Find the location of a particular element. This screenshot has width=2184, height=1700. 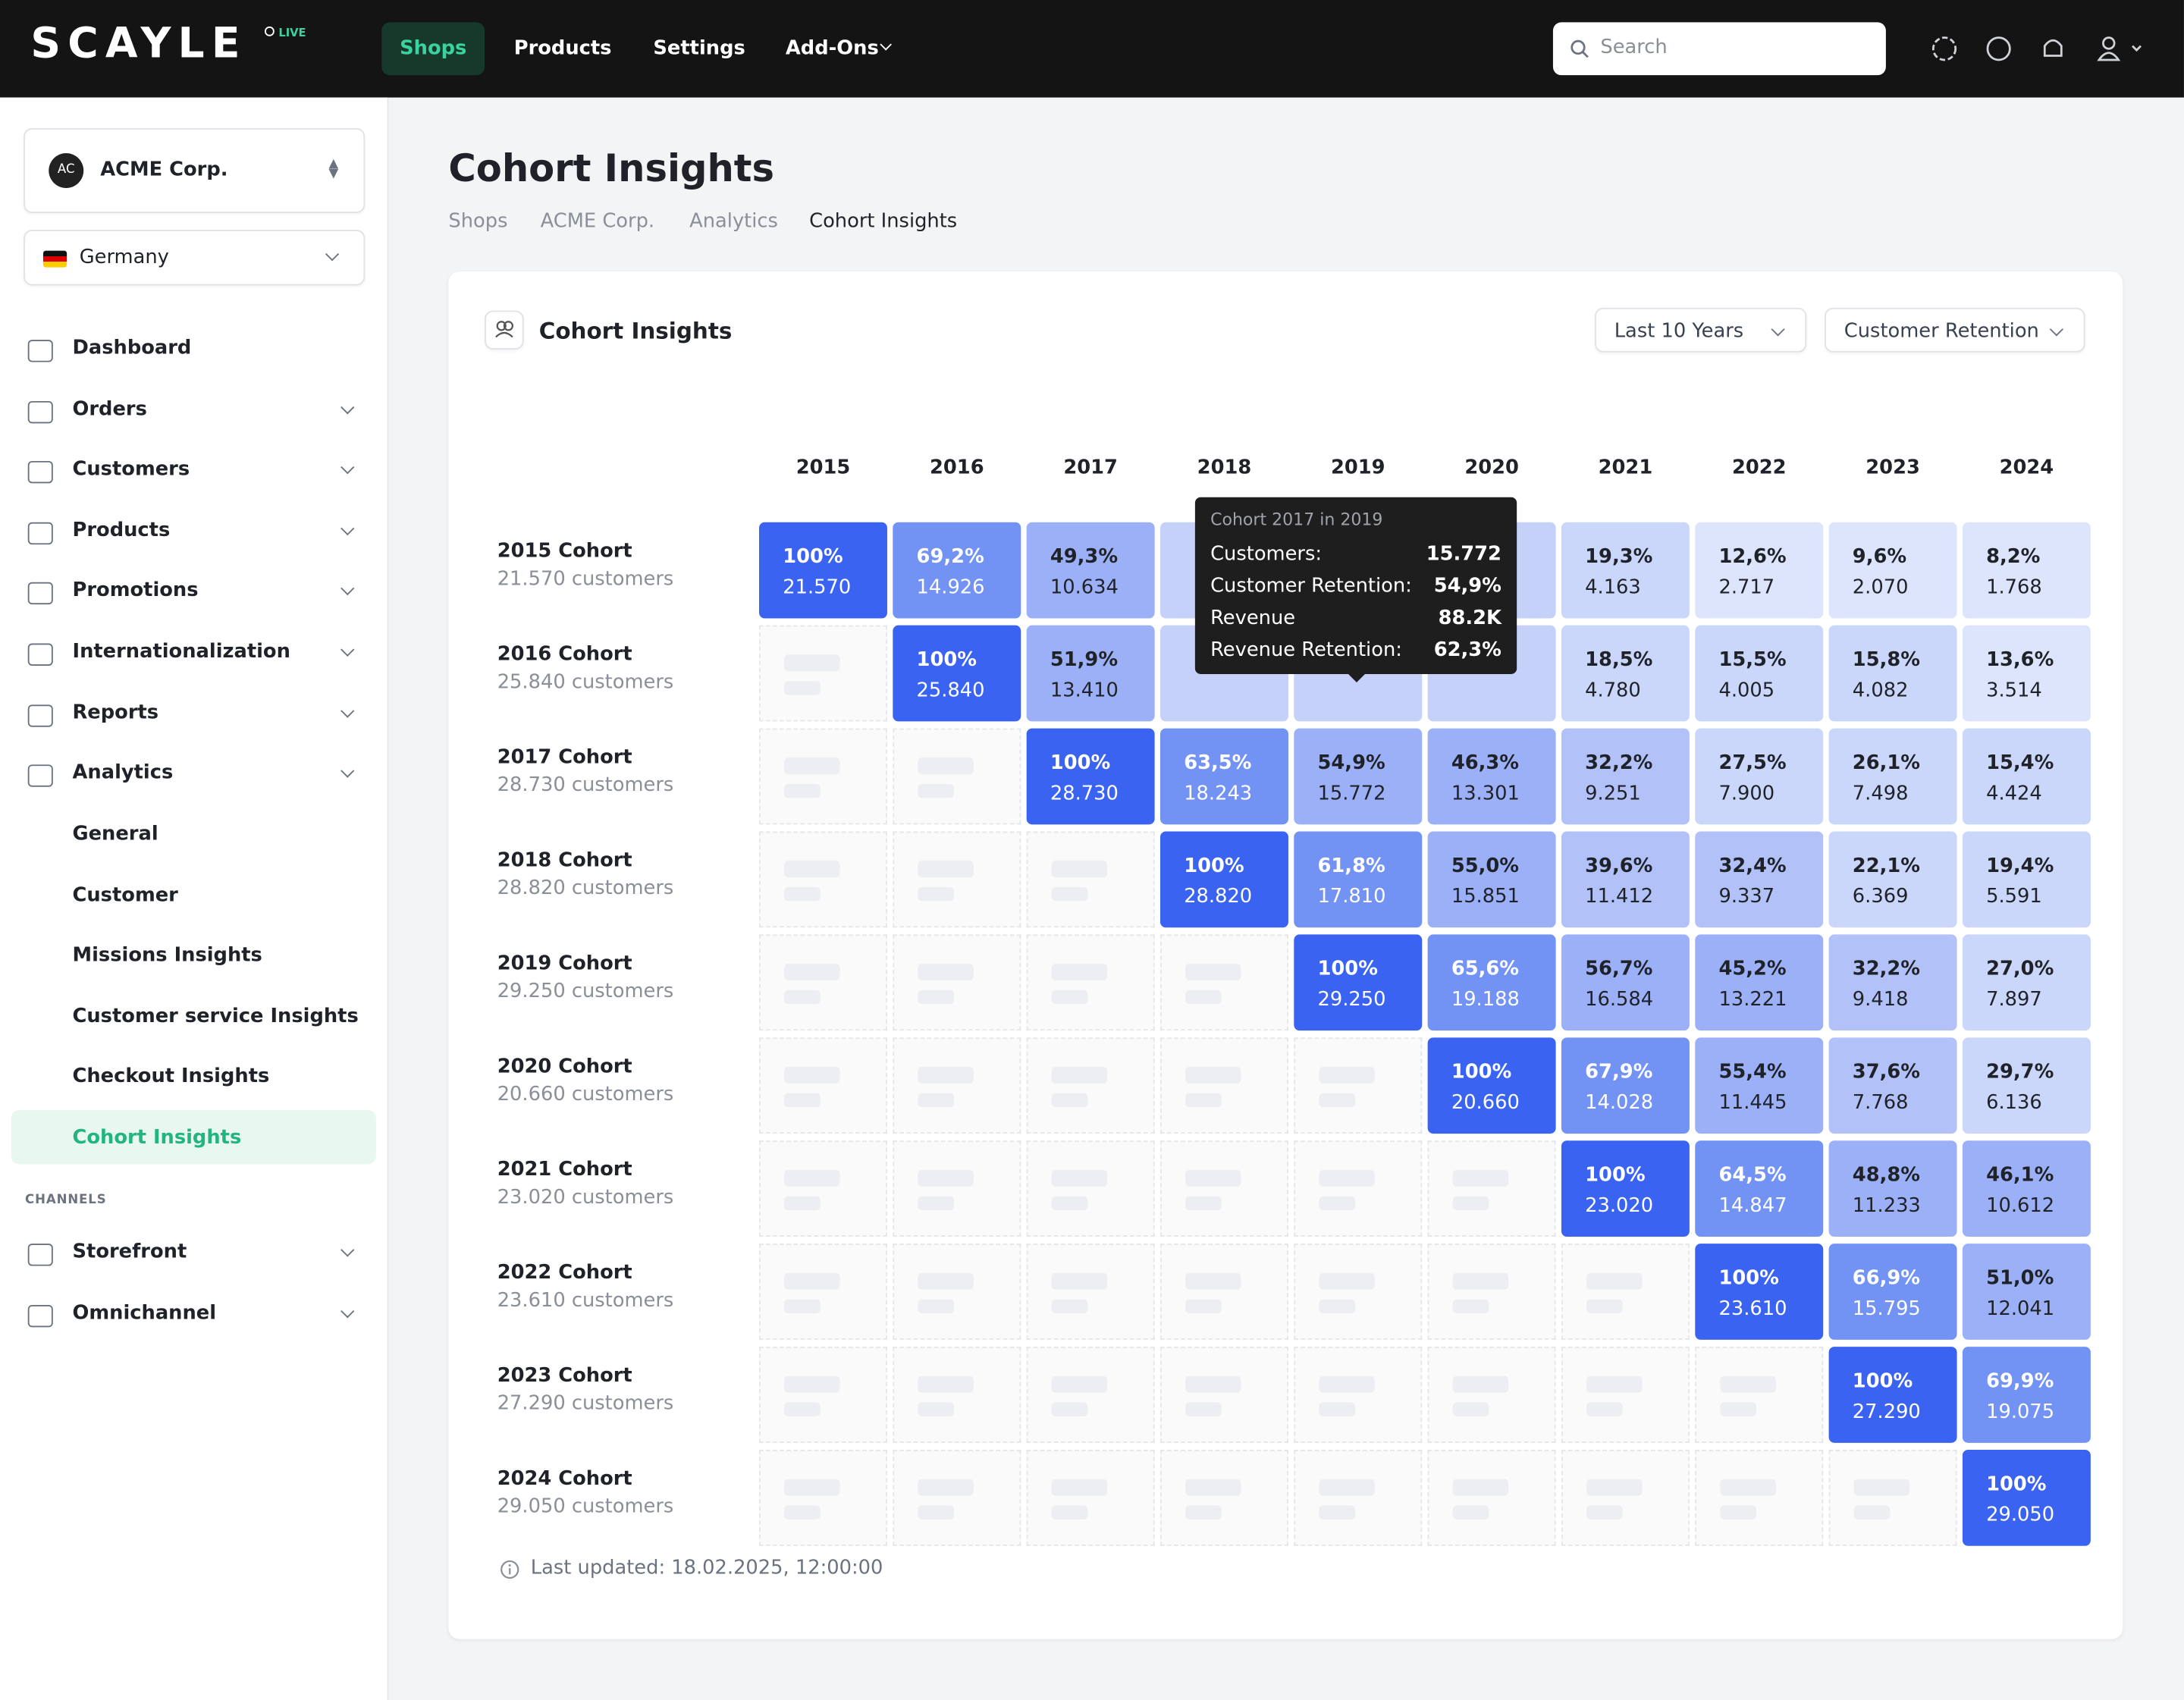

cohort-cell: 9,6% 2.070 is located at coordinates (1892, 570).